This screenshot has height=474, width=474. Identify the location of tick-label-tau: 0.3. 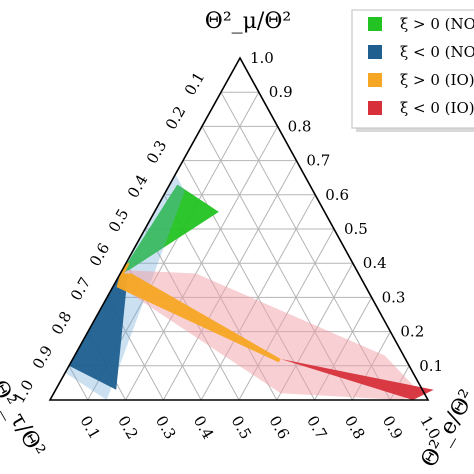
(157, 152).